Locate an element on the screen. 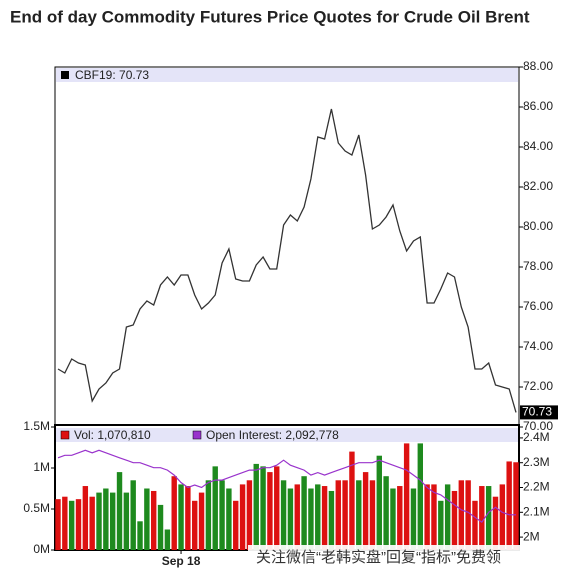 This screenshot has width=577, height=571. y-tick-label: 76.00 is located at coordinates (538, 306).